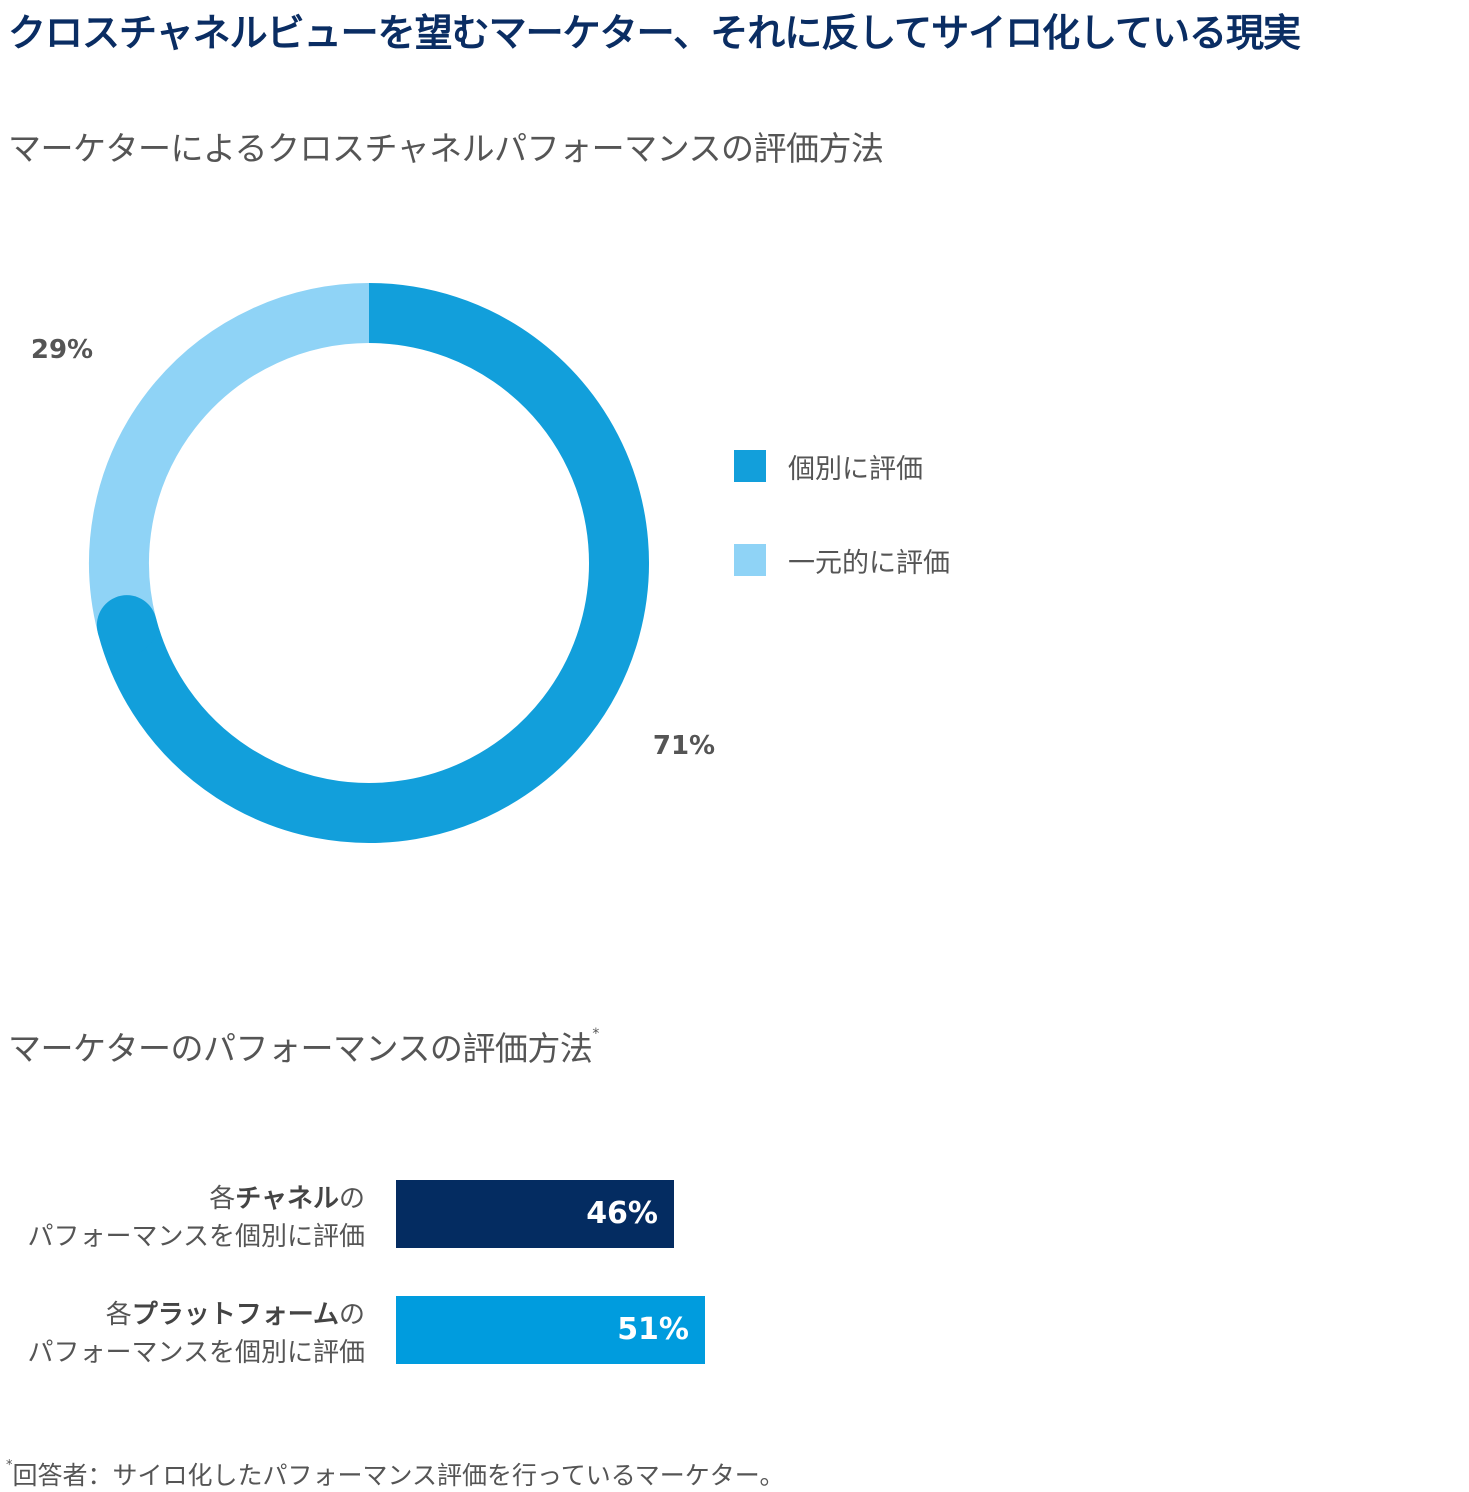 The height and width of the screenshot is (1492, 1469). Describe the element at coordinates (622, 1213) in the screenshot. I see `bar-value-channel: 46%` at that location.